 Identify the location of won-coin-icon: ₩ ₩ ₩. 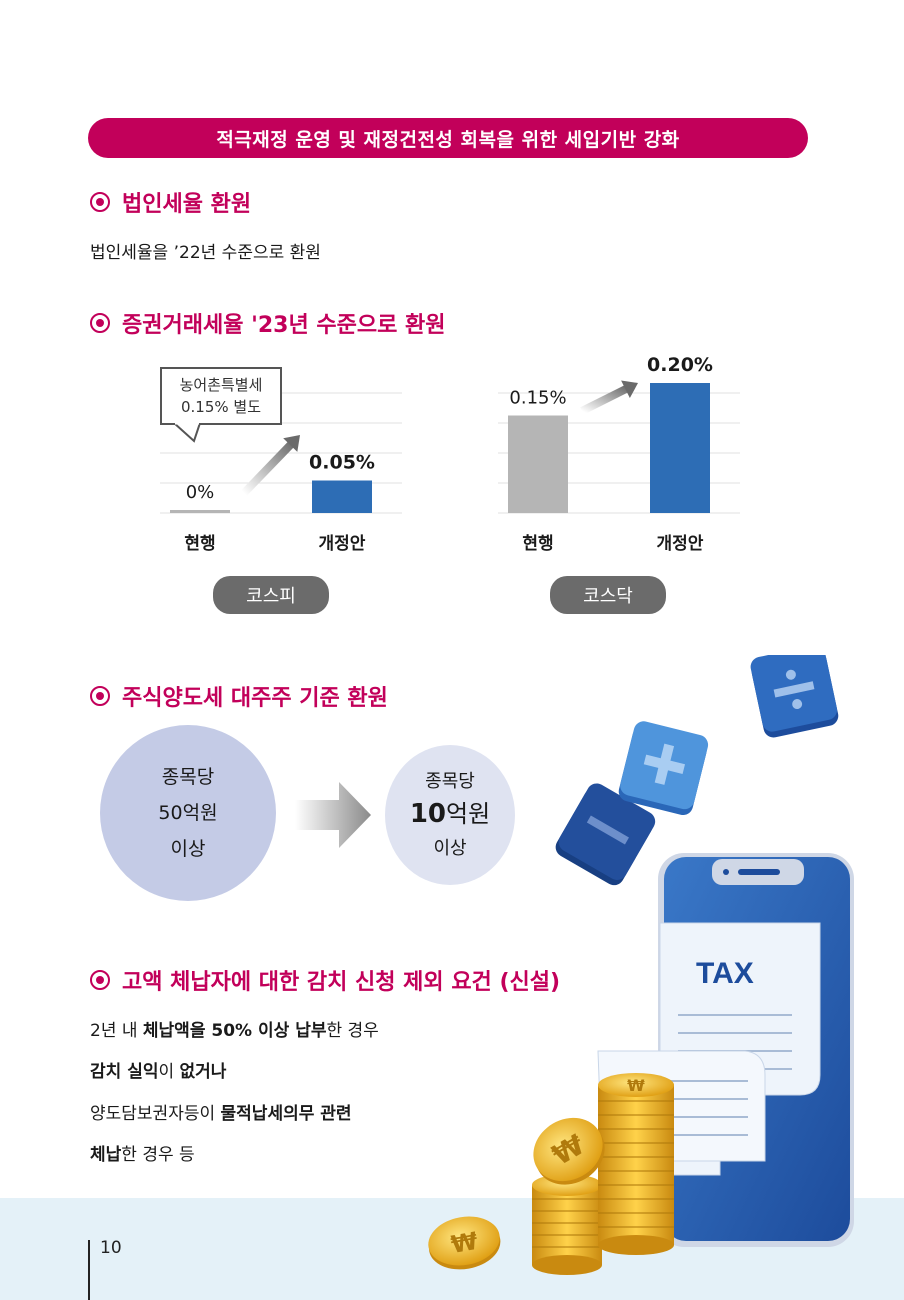
(551, 1174).